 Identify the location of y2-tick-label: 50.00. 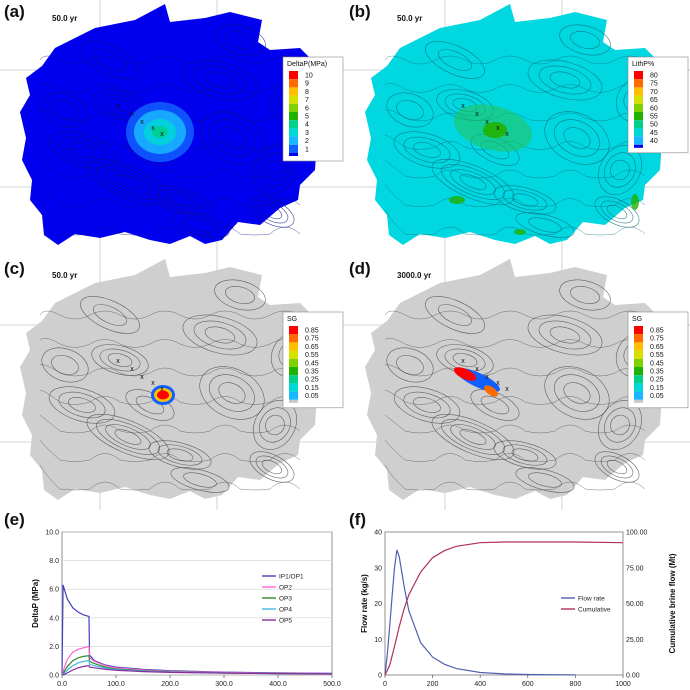
(635, 604).